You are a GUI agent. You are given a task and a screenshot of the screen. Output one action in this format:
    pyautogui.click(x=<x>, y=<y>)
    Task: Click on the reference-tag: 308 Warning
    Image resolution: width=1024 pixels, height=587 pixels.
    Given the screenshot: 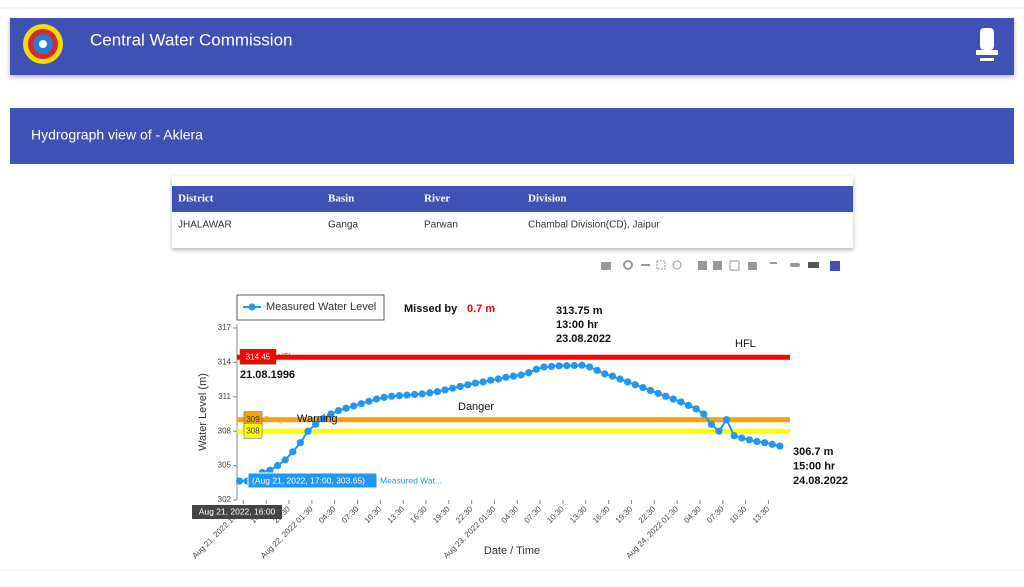 What is the action you would take?
    pyautogui.click(x=268, y=430)
    